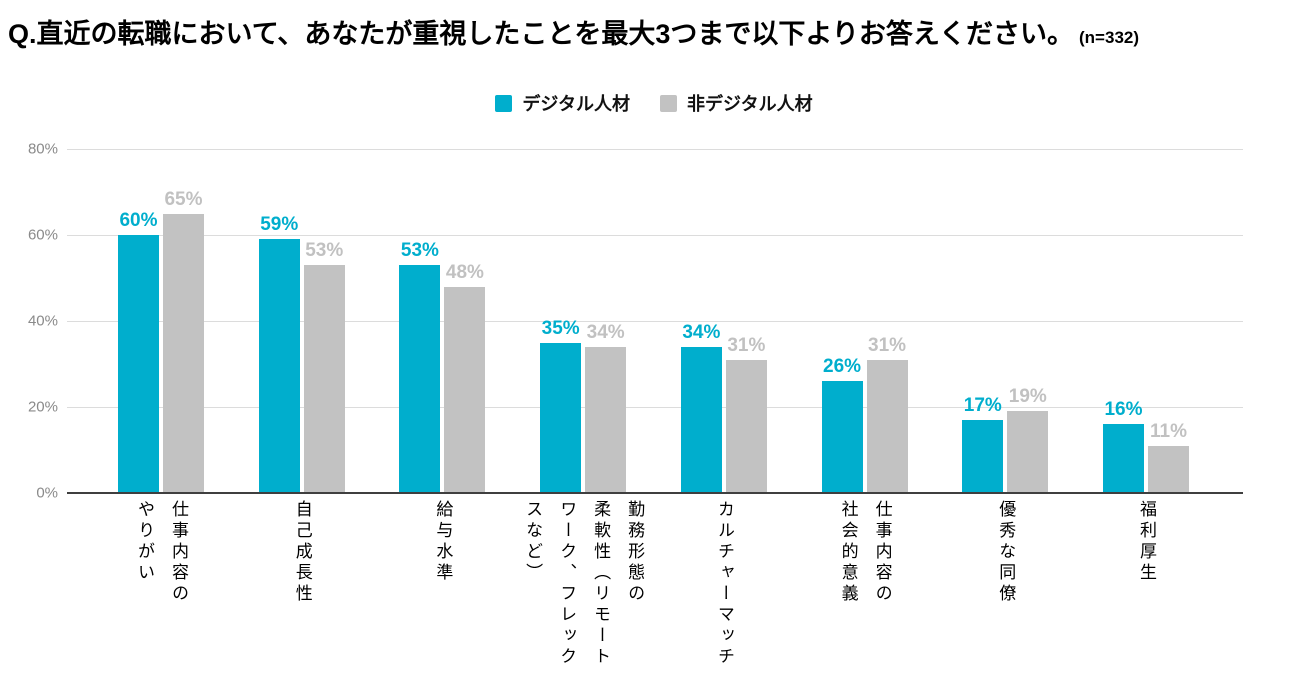  What do you see at coordinates (443, 542) in the screenshot?
I see `x-category-label-2: 給与水準` at bounding box center [443, 542].